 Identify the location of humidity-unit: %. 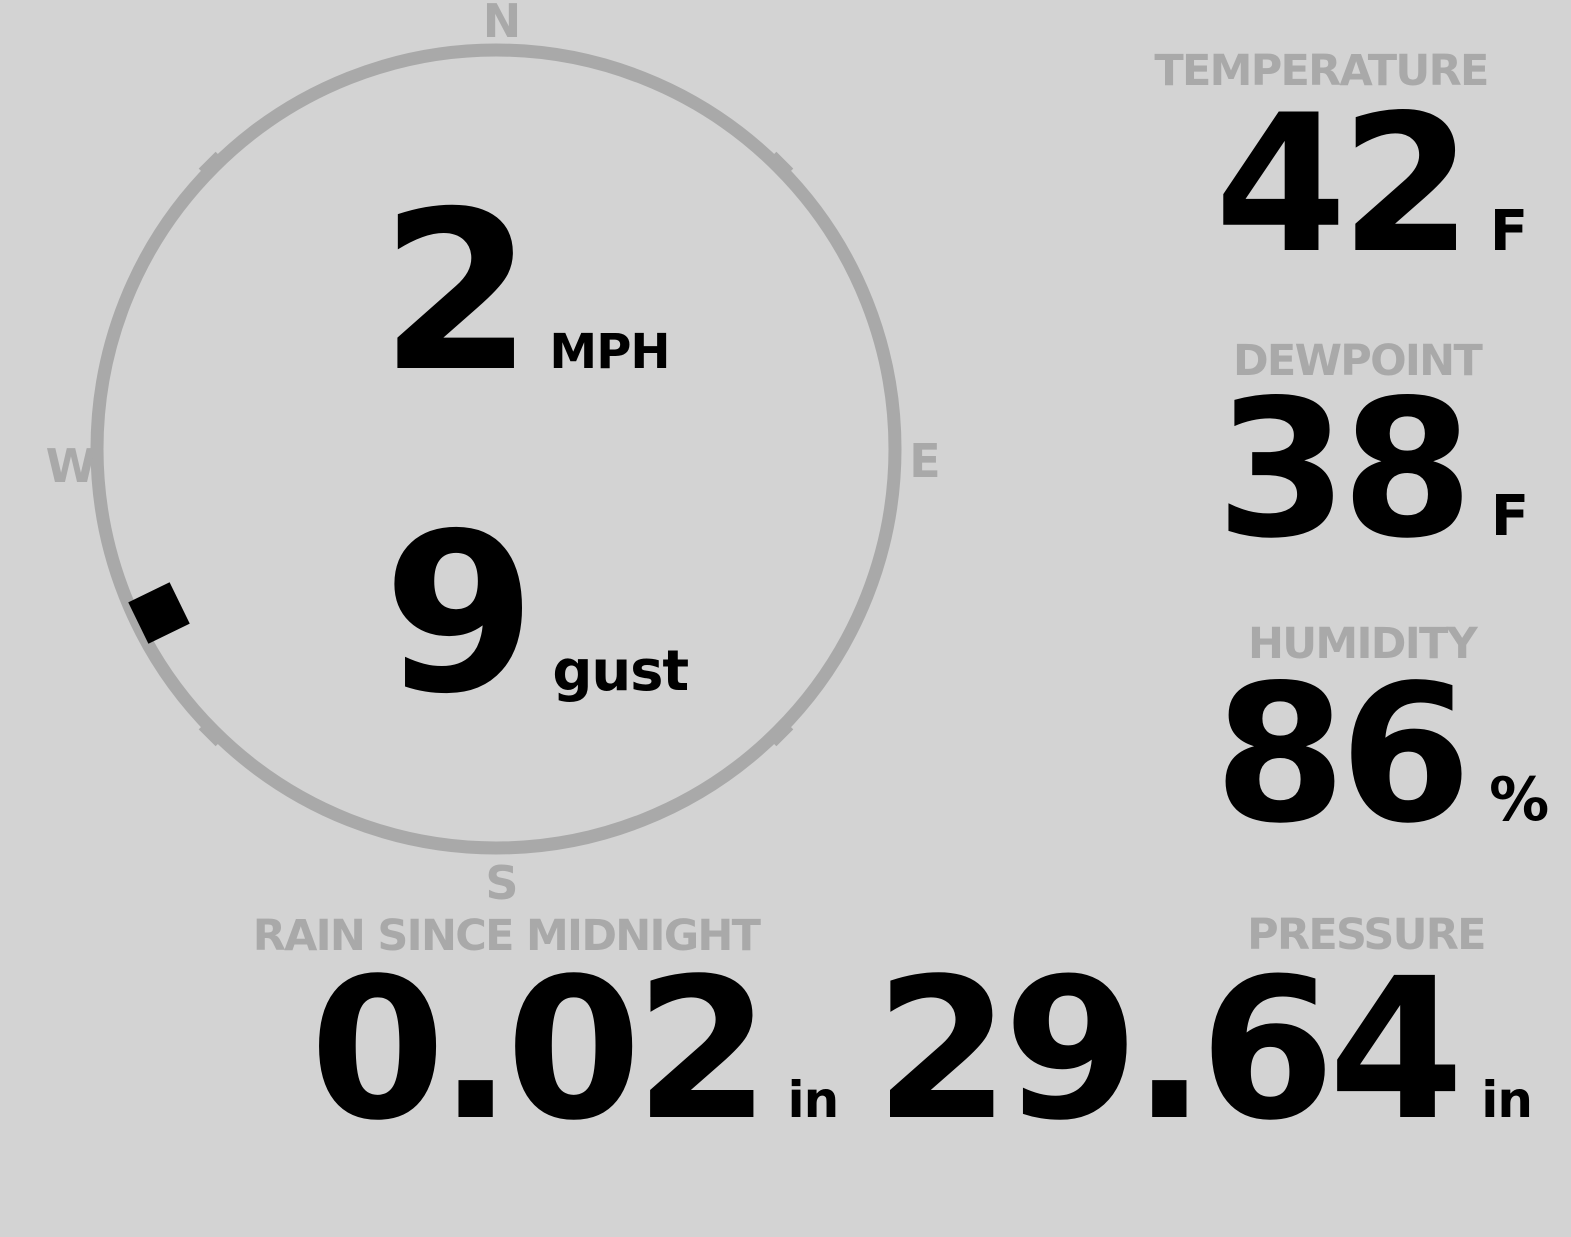
(1519, 800).